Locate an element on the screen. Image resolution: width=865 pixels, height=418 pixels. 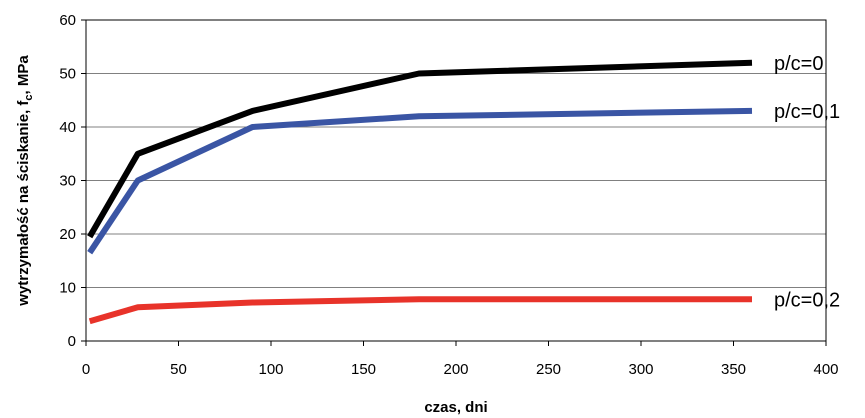
y-tick-label: 50 is located at coordinates (67, 74).